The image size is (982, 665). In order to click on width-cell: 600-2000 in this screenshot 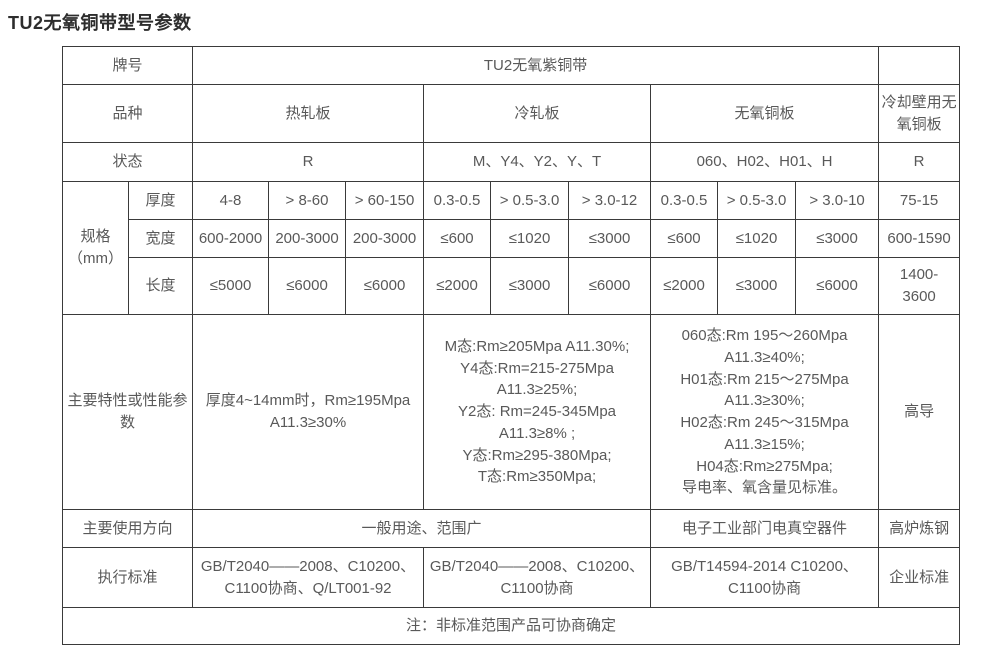, I will do `click(231, 238)`.